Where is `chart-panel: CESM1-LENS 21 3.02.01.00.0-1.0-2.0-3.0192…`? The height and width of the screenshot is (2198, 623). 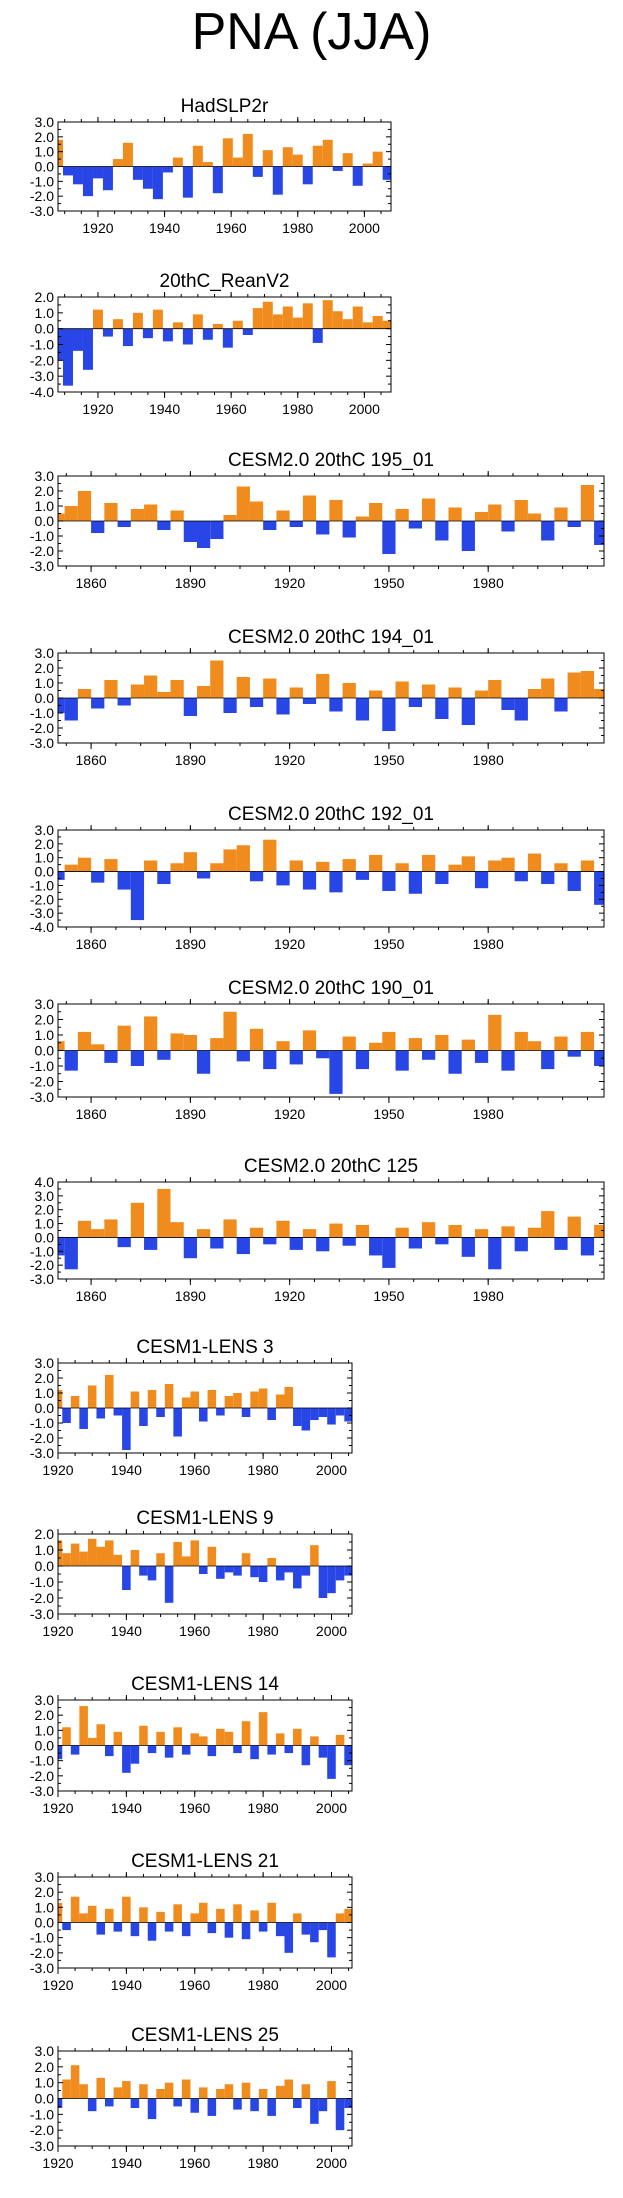
chart-panel: CESM1-LENS 21 3.02.01.00.0-1.0-2.0-3.0192… is located at coordinates (191, 1922).